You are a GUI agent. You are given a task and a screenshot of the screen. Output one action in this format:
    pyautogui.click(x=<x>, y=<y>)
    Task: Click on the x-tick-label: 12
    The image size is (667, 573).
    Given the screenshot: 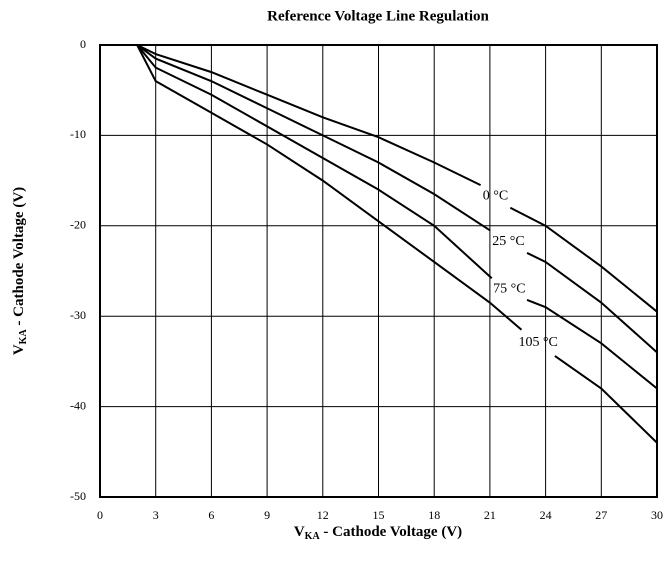 What is the action you would take?
    pyautogui.click(x=323, y=515)
    